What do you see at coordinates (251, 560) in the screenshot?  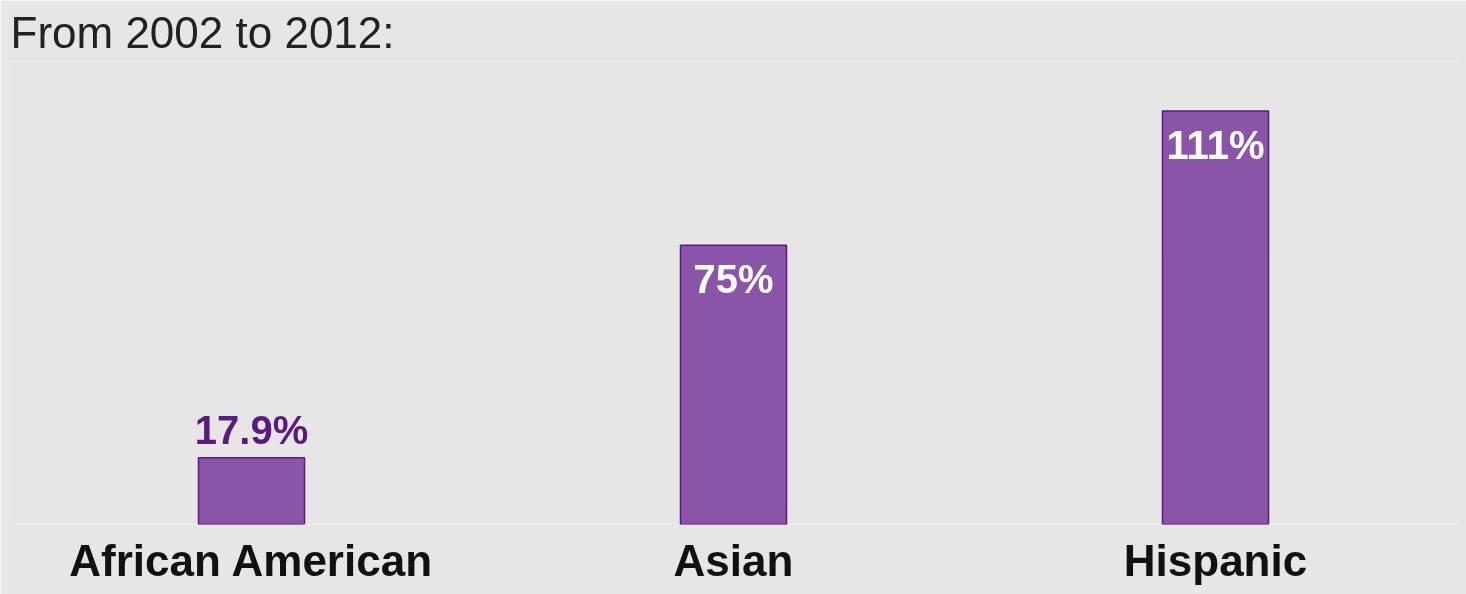 I see `x-tick-label: African American` at bounding box center [251, 560].